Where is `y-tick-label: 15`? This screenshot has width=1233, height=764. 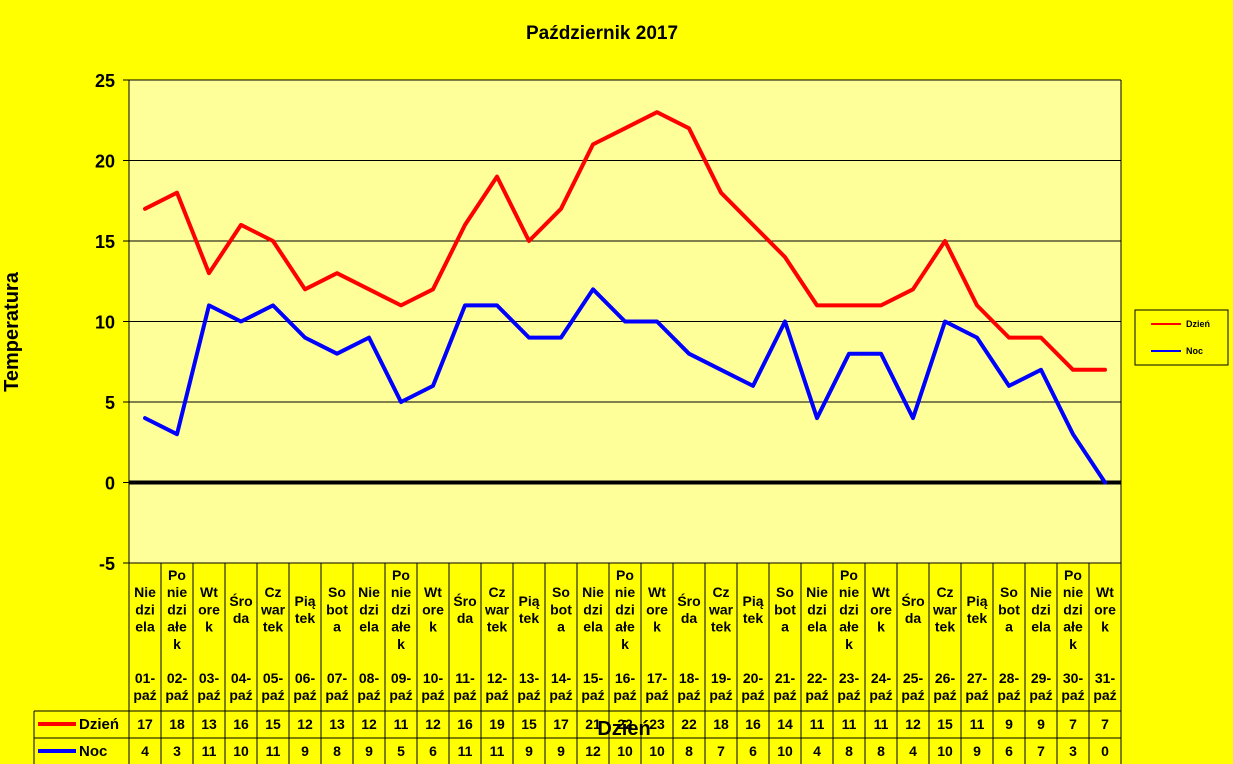 y-tick-label: 15 is located at coordinates (105, 242).